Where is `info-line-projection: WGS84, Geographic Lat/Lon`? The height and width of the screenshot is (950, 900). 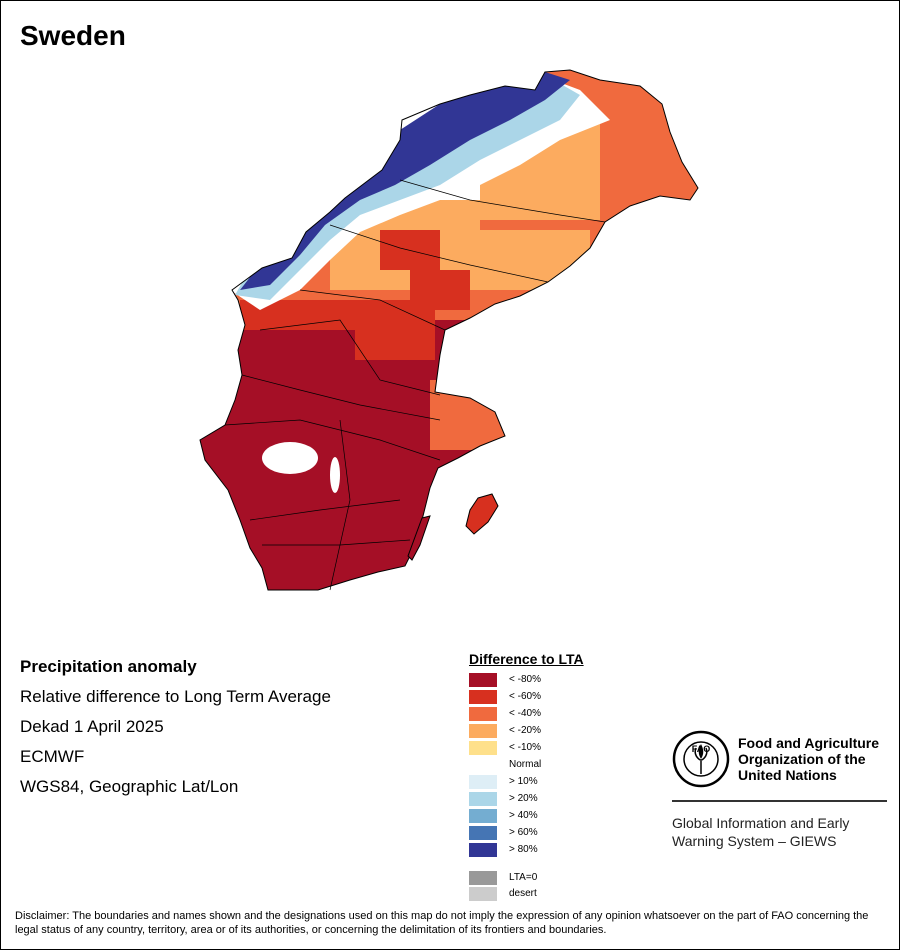 info-line-projection: WGS84, Geographic Lat/Lon is located at coordinates (129, 786).